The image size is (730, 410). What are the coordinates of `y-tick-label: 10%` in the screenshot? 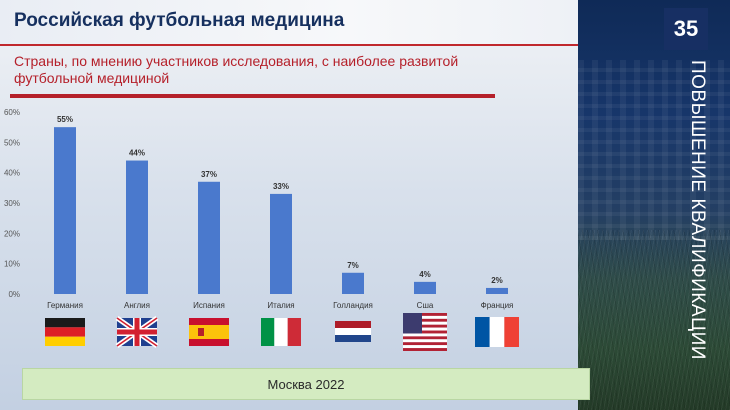 It's located at (12, 264).